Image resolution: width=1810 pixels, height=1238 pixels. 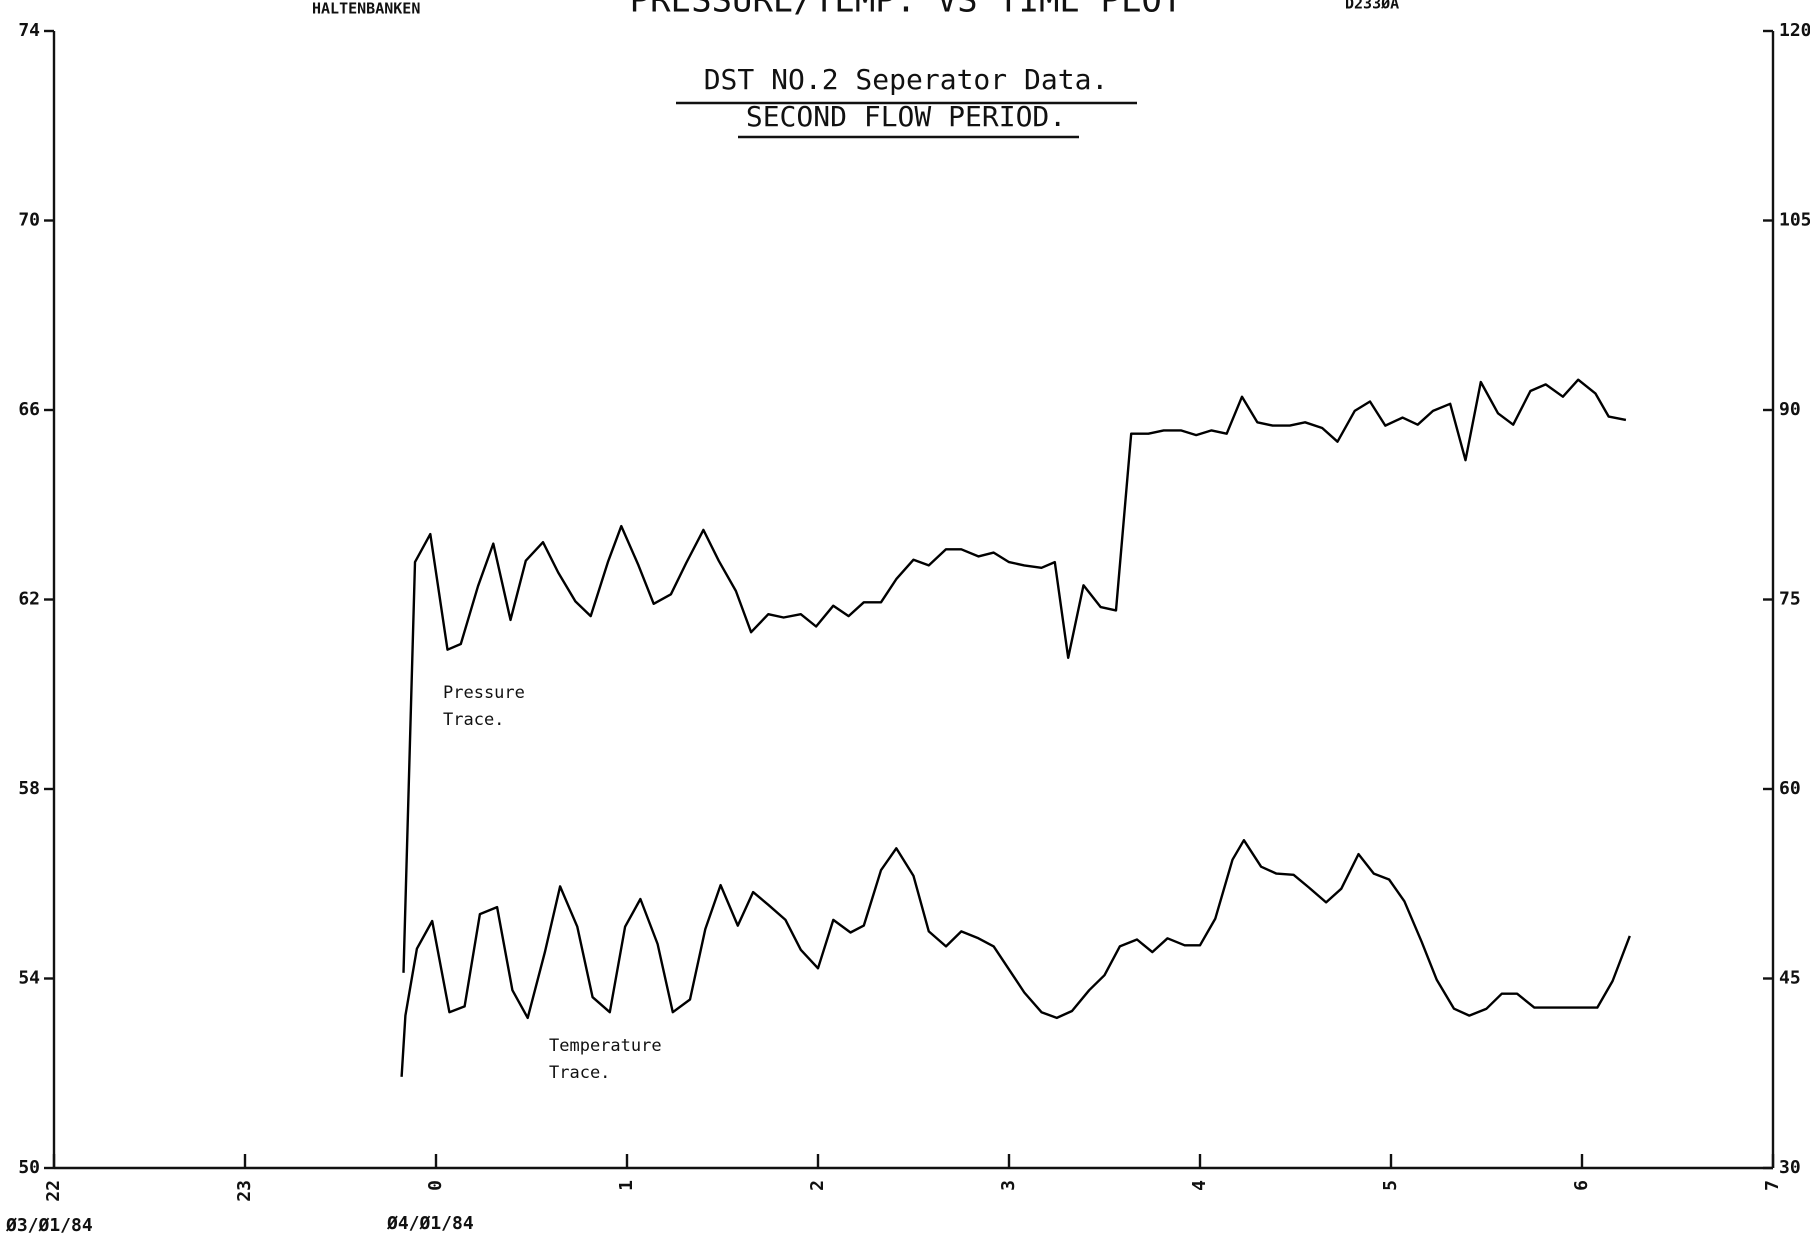 I want to click on y-tick-label: 62, so click(x=29, y=599).